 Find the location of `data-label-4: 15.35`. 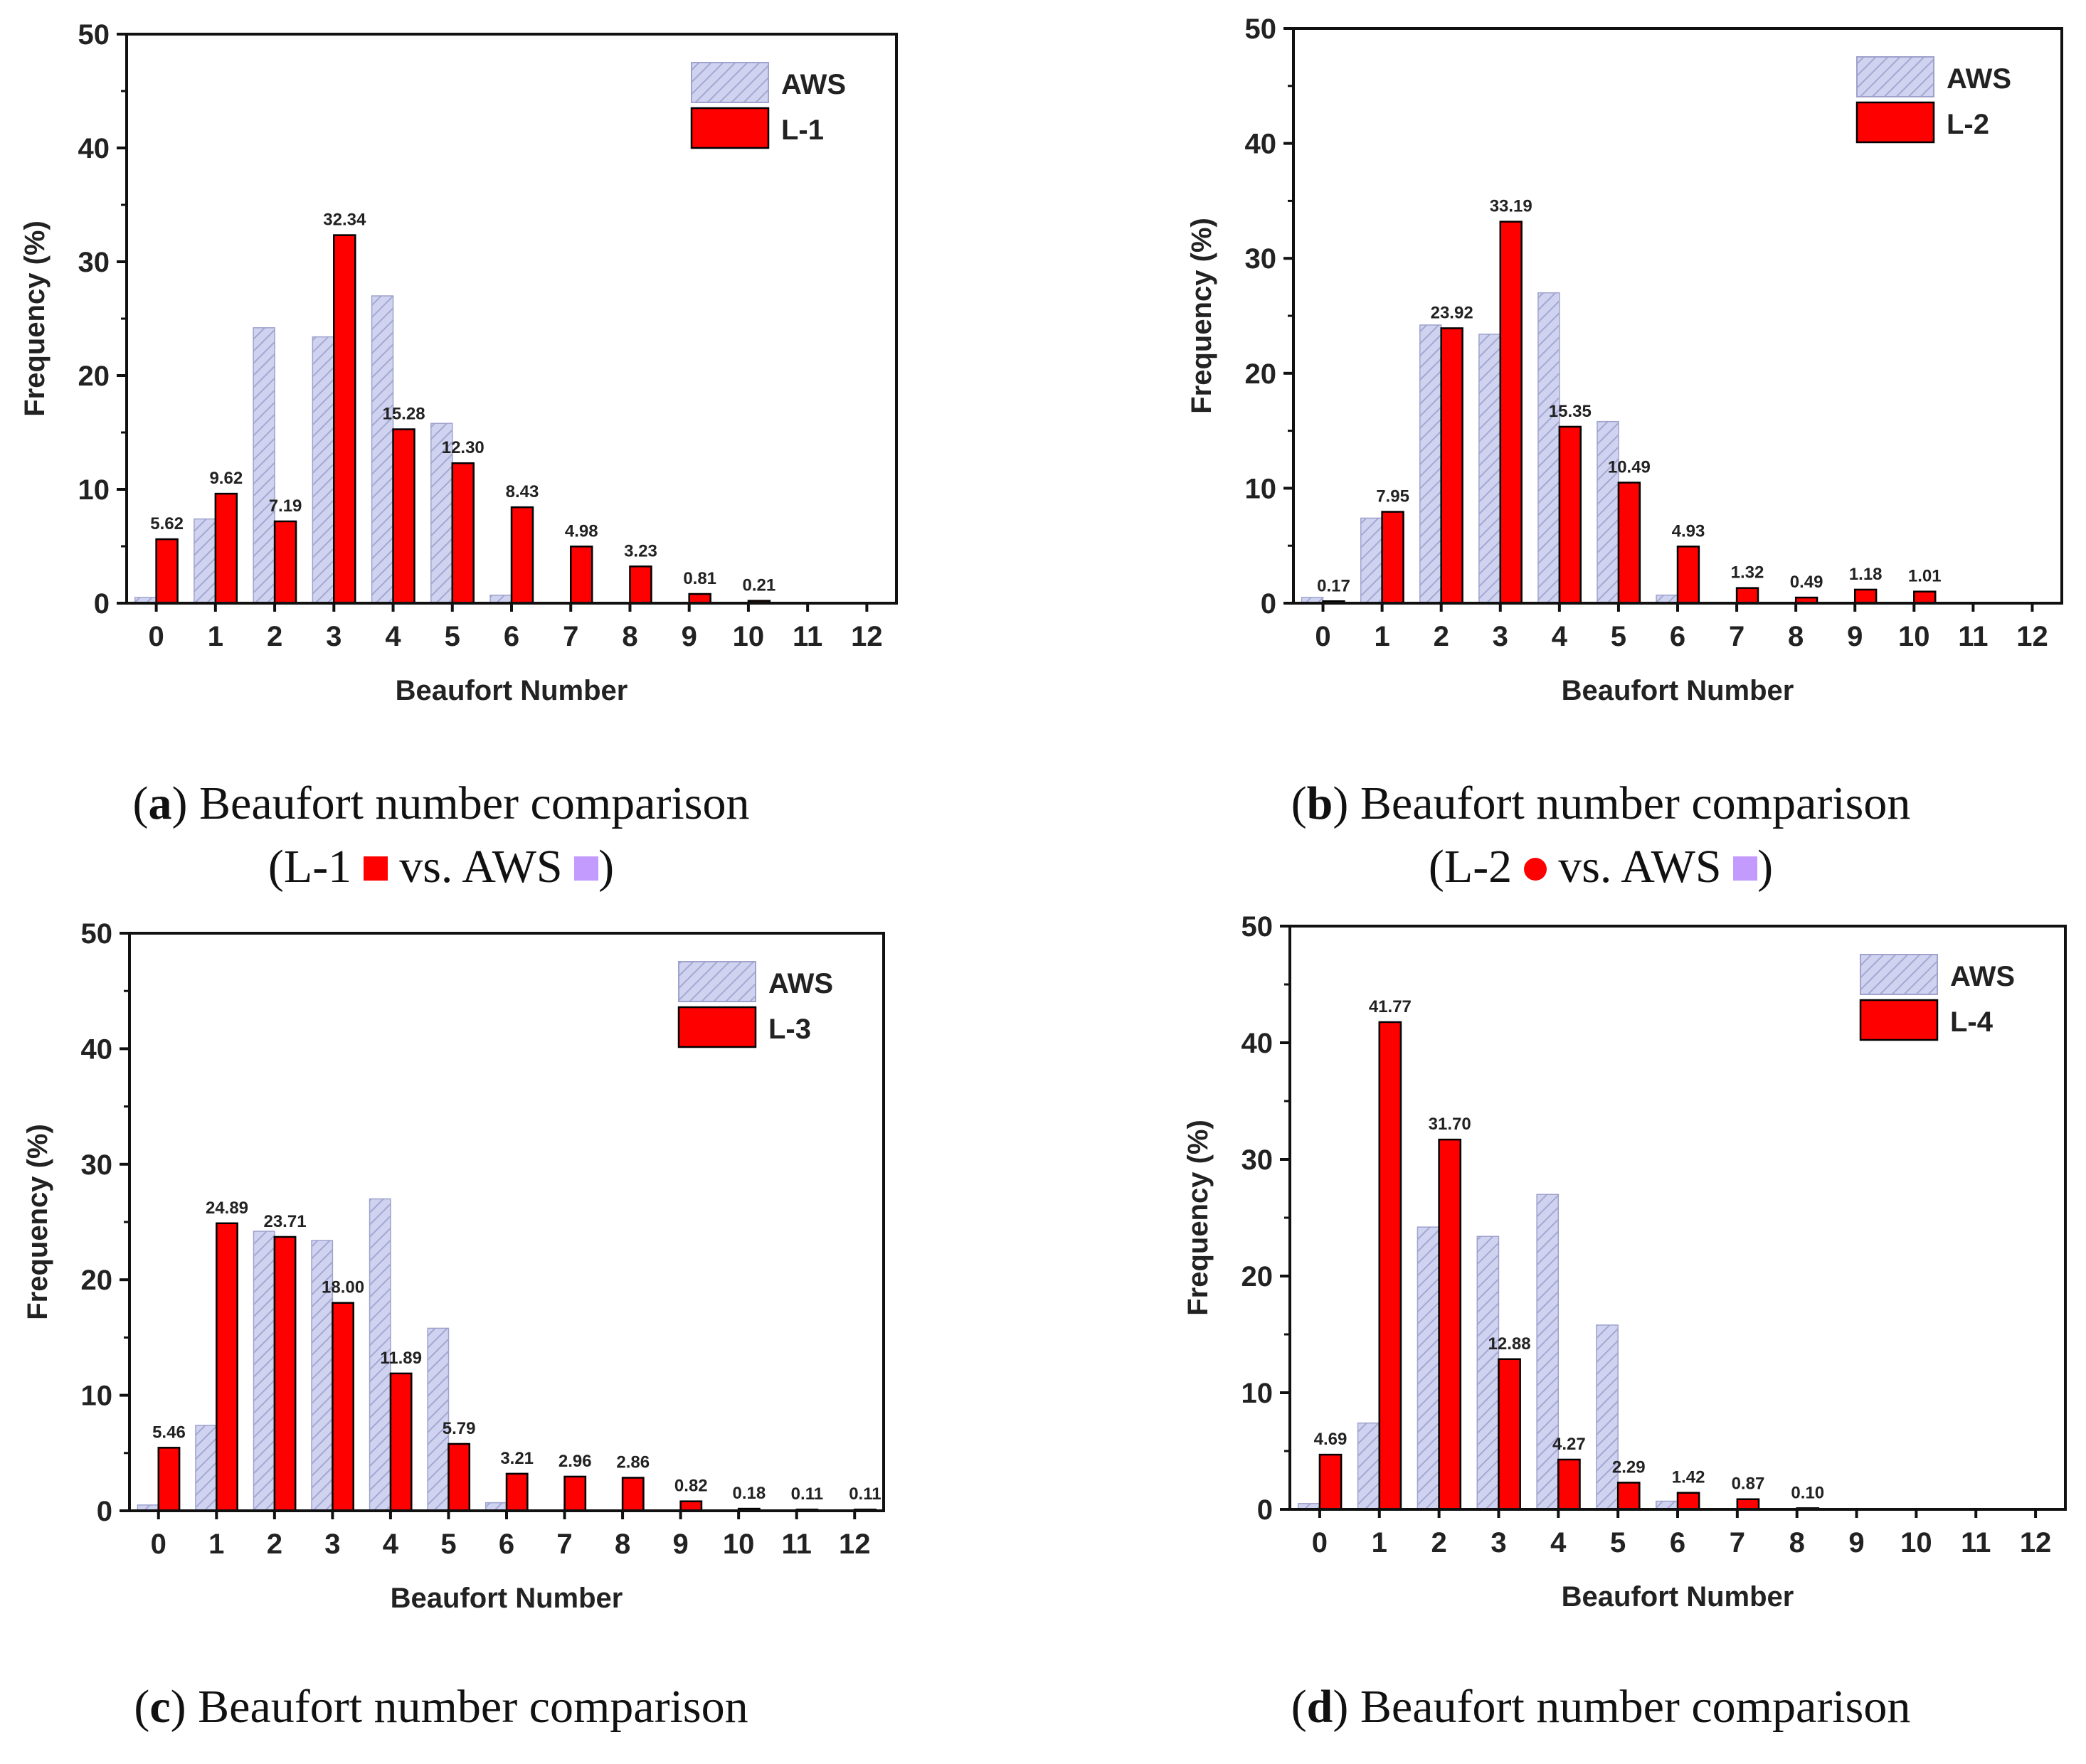

data-label-4: 15.35 is located at coordinates (1570, 411).